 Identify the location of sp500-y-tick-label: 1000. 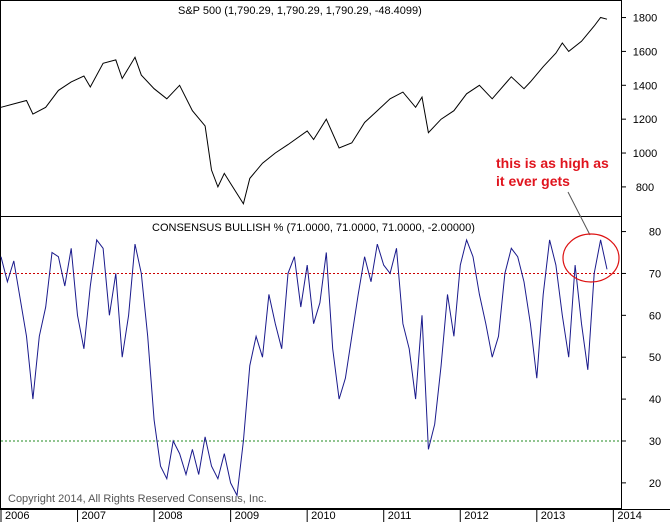
(645, 154).